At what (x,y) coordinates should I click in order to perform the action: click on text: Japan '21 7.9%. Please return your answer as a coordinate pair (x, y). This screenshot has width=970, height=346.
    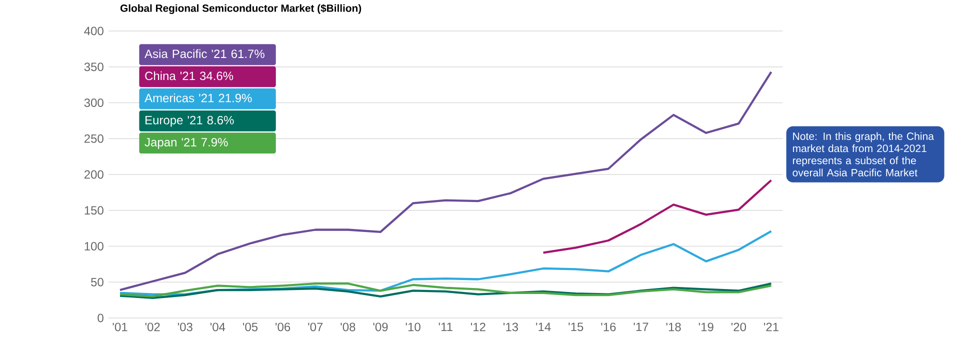
    Looking at the image, I should click on (186, 143).